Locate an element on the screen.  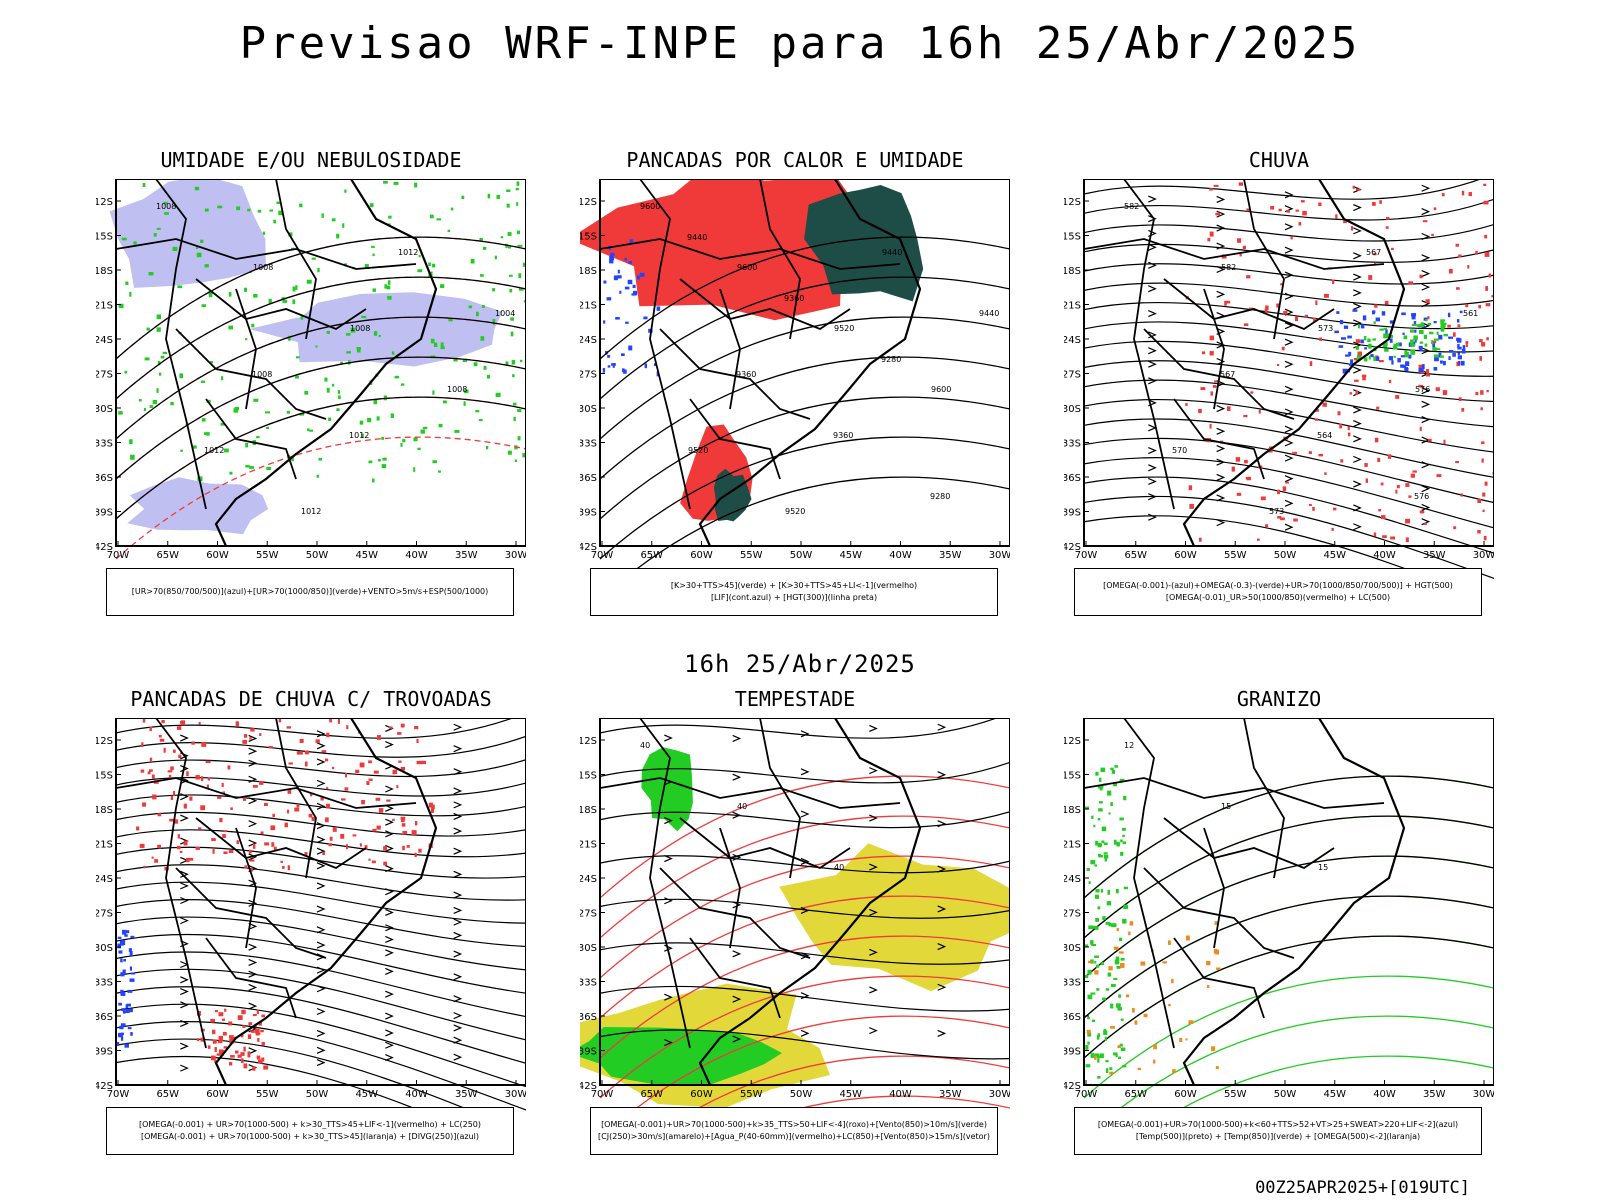
divergence-mark is located at coordinates (122, 1034).